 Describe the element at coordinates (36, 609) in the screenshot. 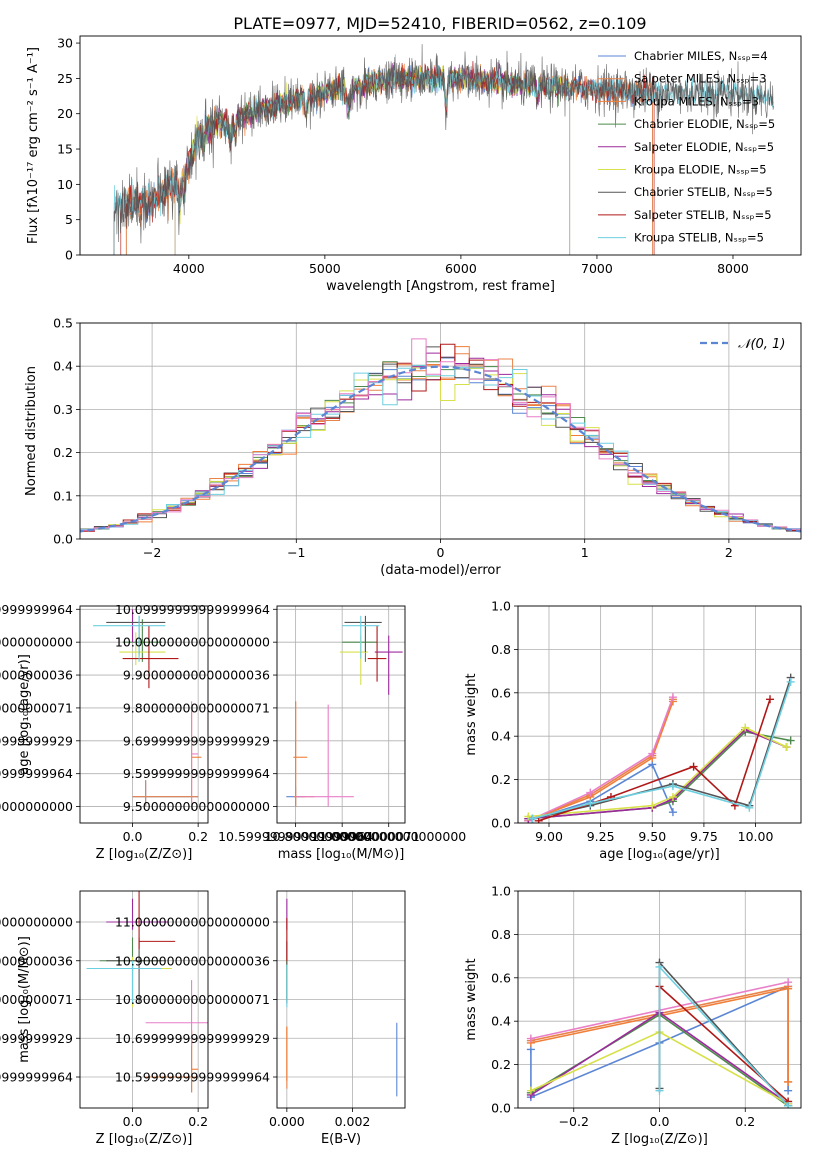

I see `y-tick-label: 10.09999999999999964` at that location.